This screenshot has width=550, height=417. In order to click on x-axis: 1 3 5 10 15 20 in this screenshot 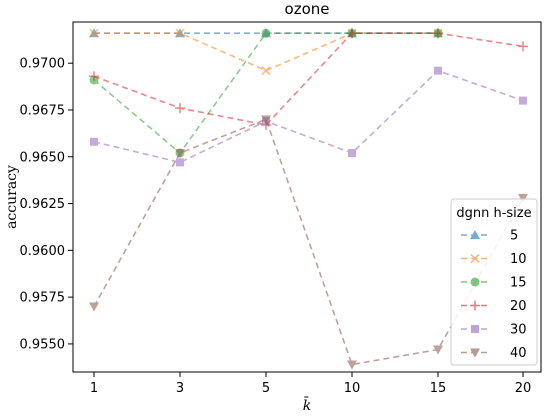, I will do `click(310, 384)`.